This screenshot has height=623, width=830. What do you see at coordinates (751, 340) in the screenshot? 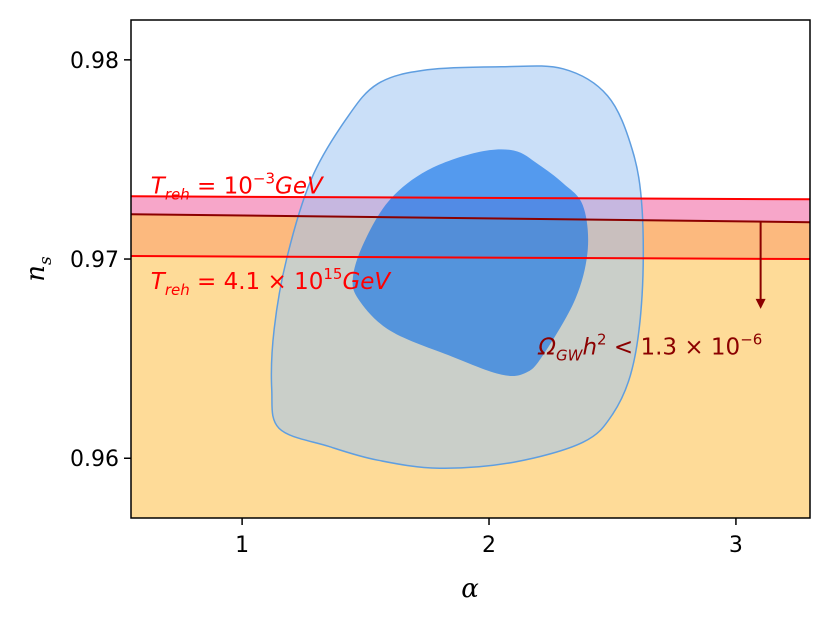
I see `annotation-sup: −6` at bounding box center [751, 340].